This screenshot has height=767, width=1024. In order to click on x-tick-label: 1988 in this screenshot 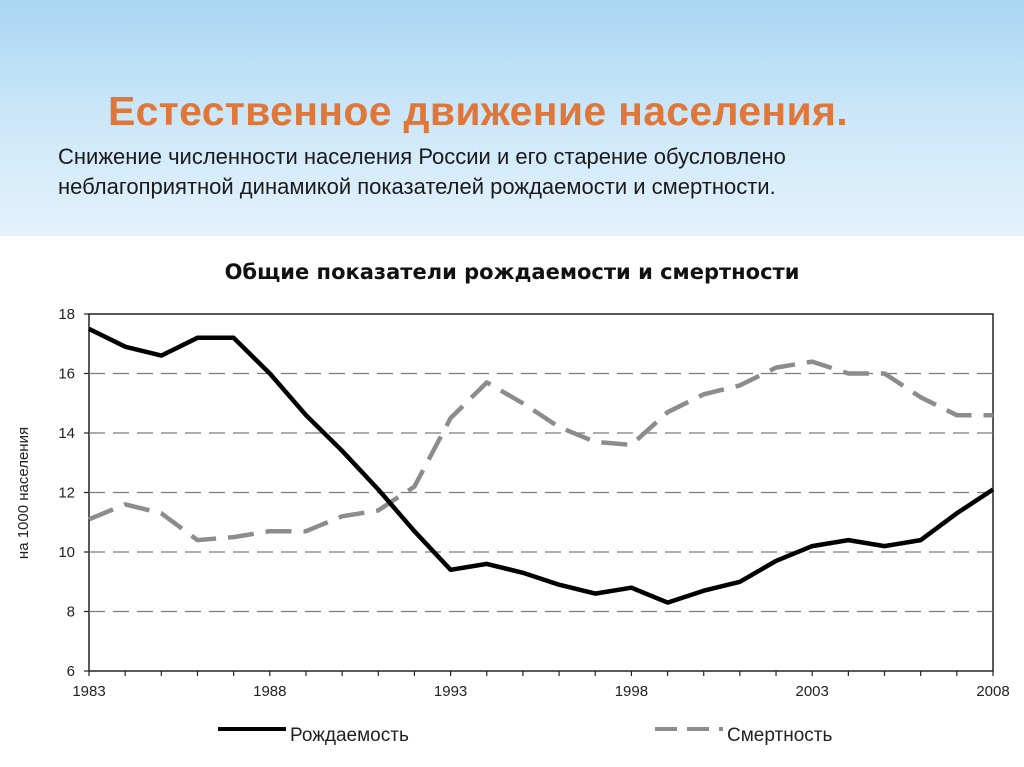, I will do `click(269, 691)`.